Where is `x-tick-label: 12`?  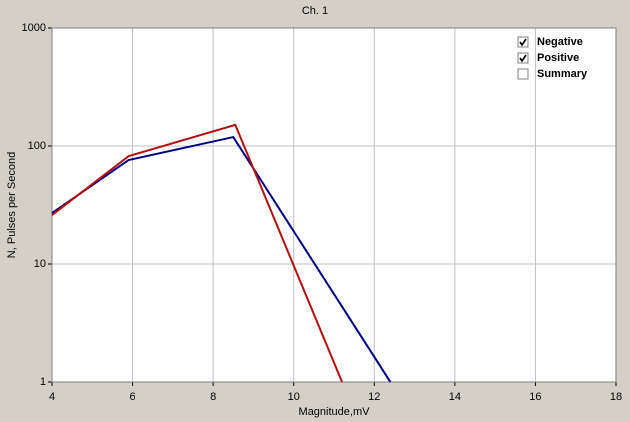
x-tick-label: 12 is located at coordinates (374, 397).